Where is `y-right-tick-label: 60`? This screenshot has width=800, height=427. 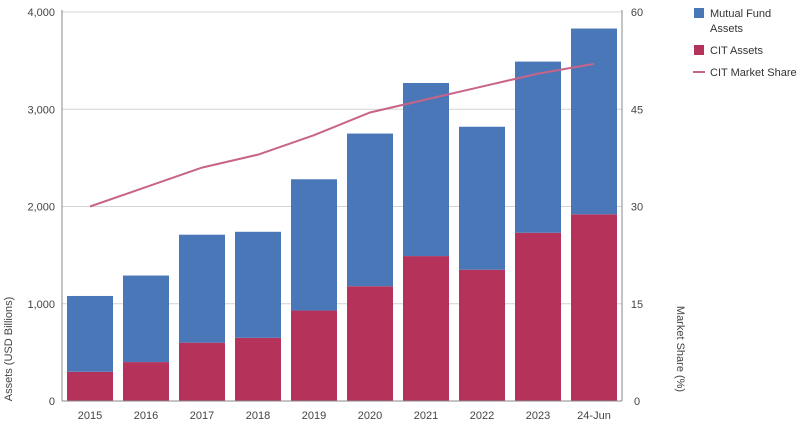 y-right-tick-label: 60 is located at coordinates (637, 13).